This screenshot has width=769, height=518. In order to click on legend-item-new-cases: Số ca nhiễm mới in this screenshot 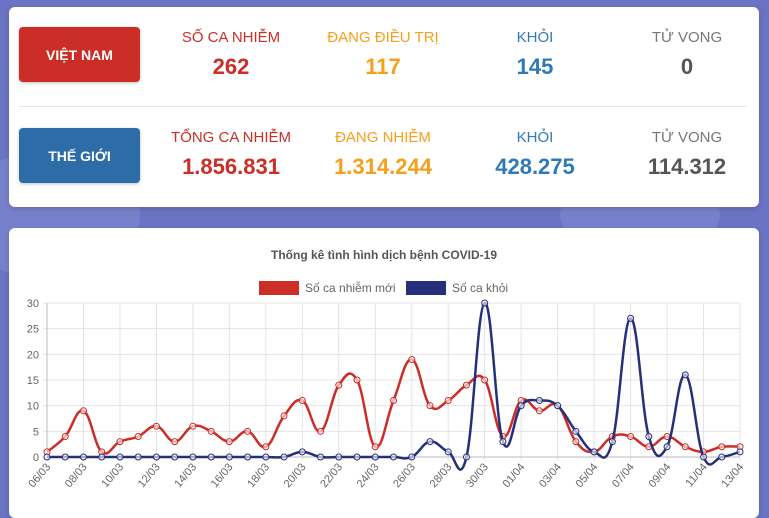, I will do `click(327, 287)`.